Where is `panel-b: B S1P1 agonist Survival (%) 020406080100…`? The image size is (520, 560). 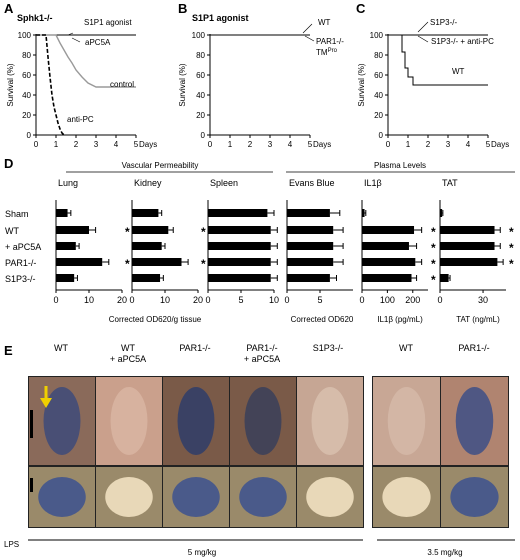 panel-b: B S1P1 agonist Survival (%) 020406080100… is located at coordinates (261, 75).